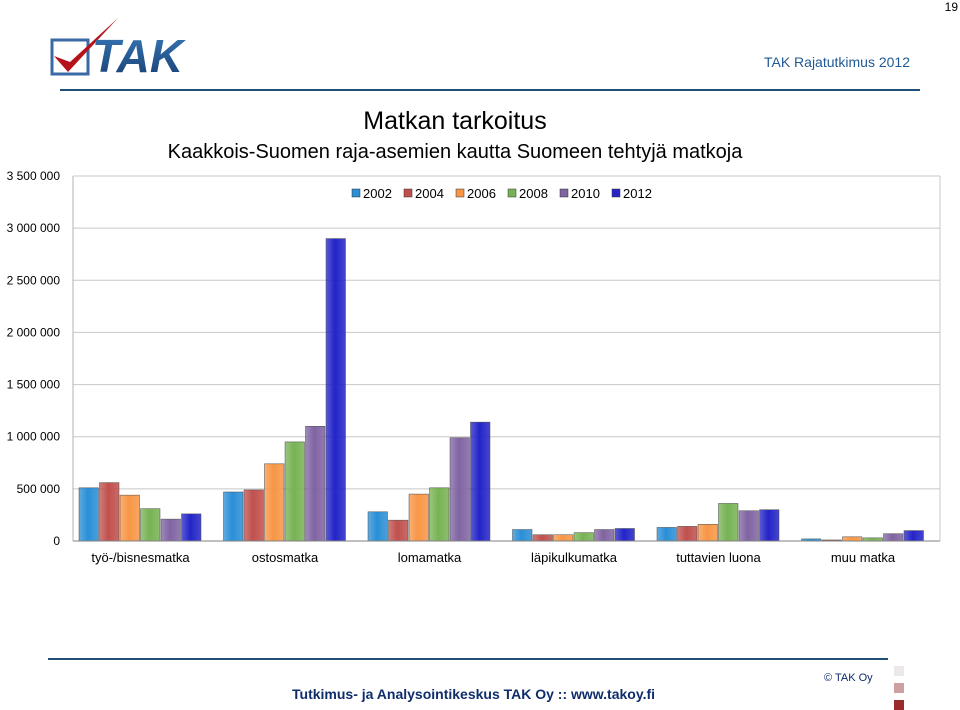  What do you see at coordinates (481, 193) in the screenshot?
I see `legend-label: 2006` at bounding box center [481, 193].